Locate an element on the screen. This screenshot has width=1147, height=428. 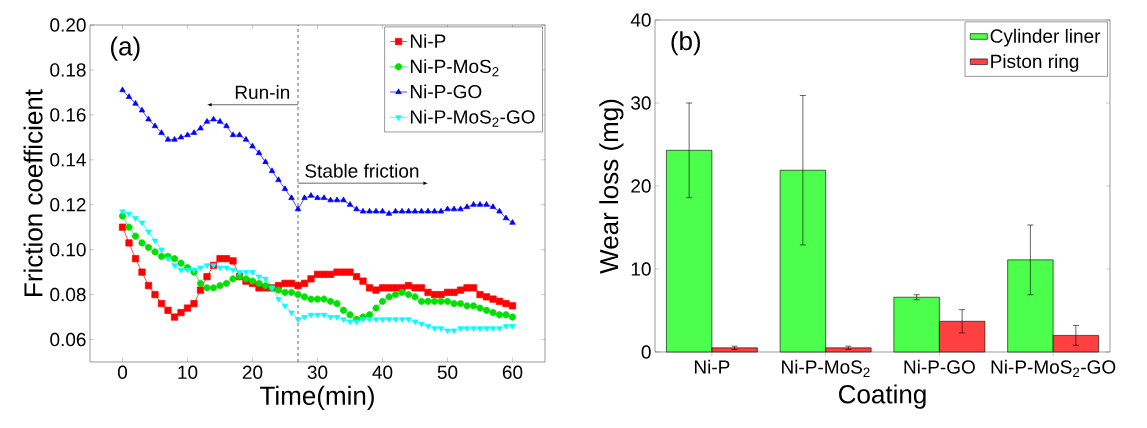
y-tick-label: 0.08 is located at coordinates (68, 294).